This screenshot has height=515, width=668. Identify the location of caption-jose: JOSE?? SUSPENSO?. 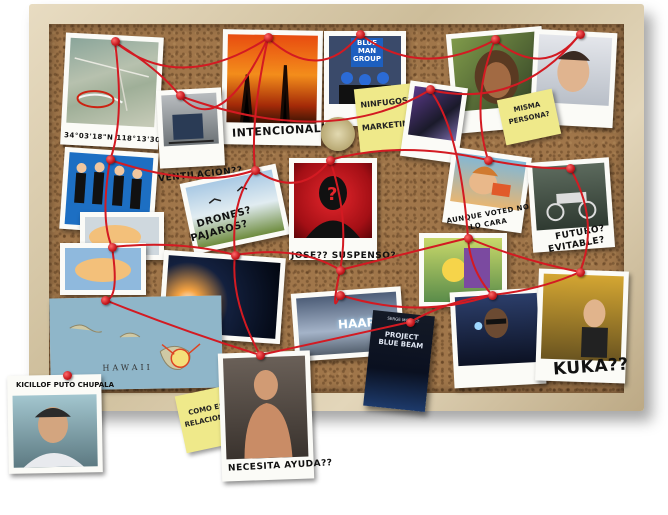
(344, 256).